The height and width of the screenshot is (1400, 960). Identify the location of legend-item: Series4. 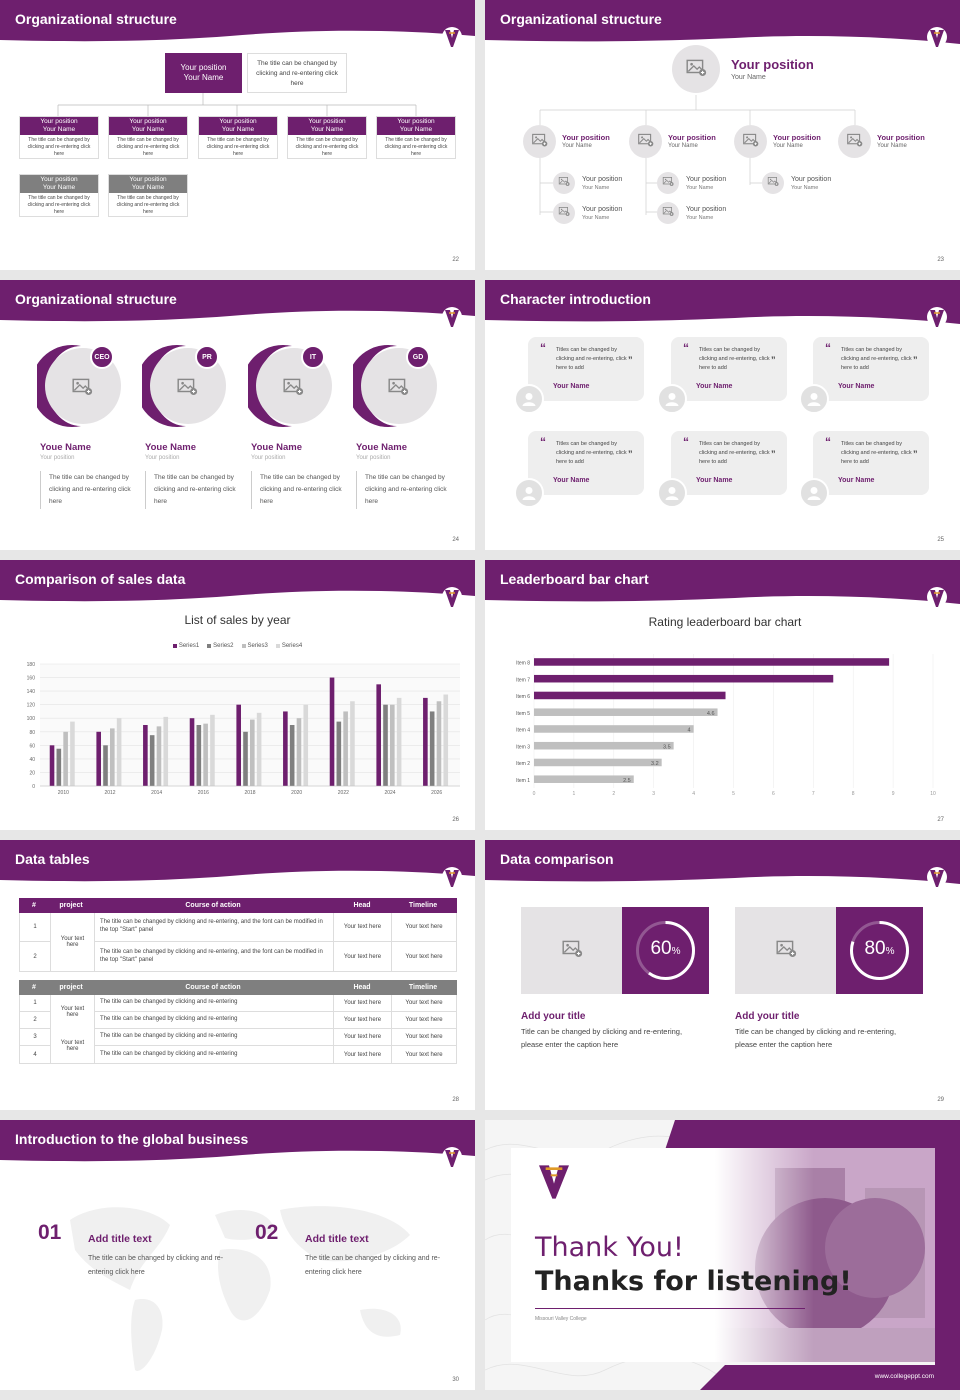
(288, 646).